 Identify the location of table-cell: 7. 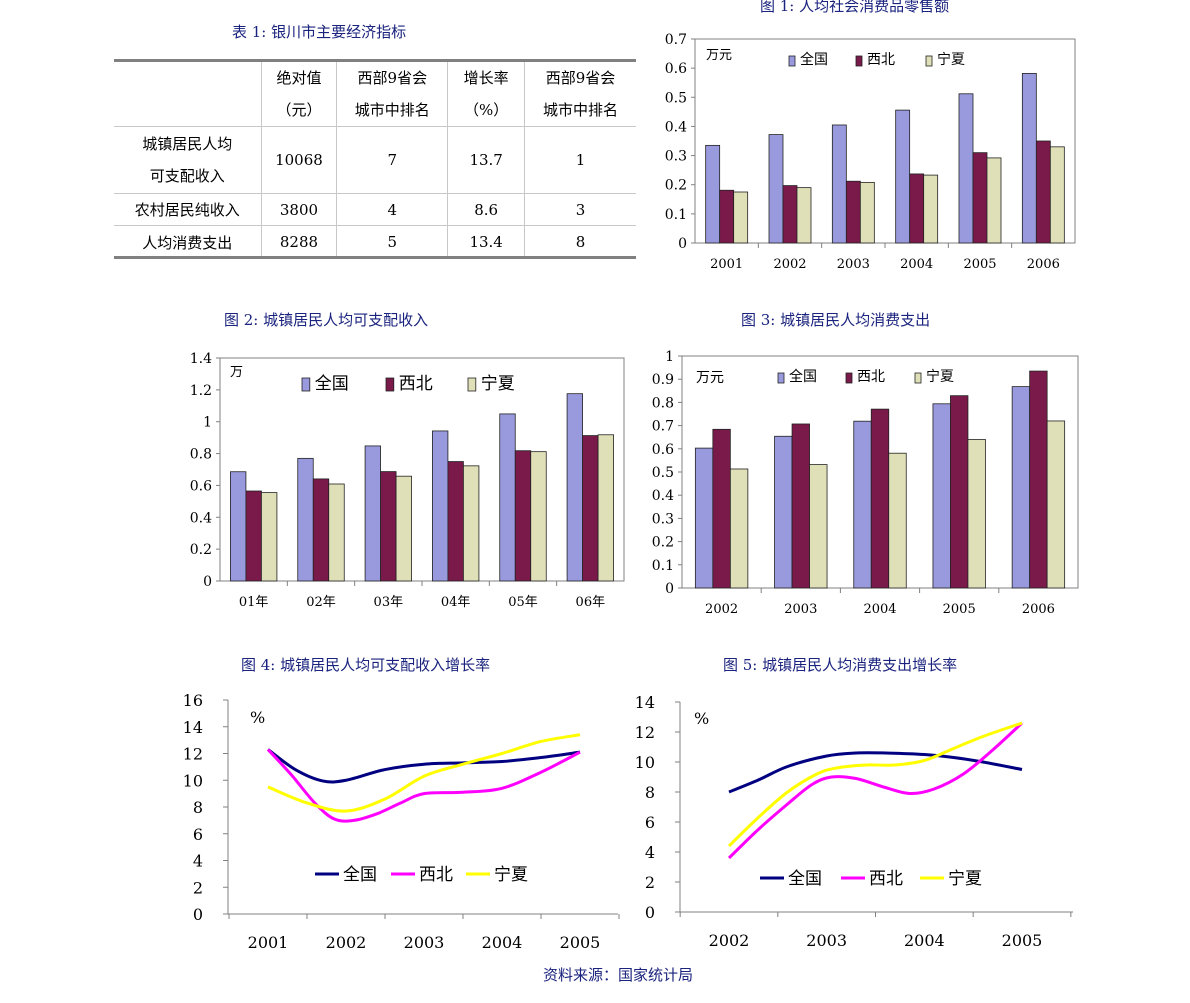
(392, 160).